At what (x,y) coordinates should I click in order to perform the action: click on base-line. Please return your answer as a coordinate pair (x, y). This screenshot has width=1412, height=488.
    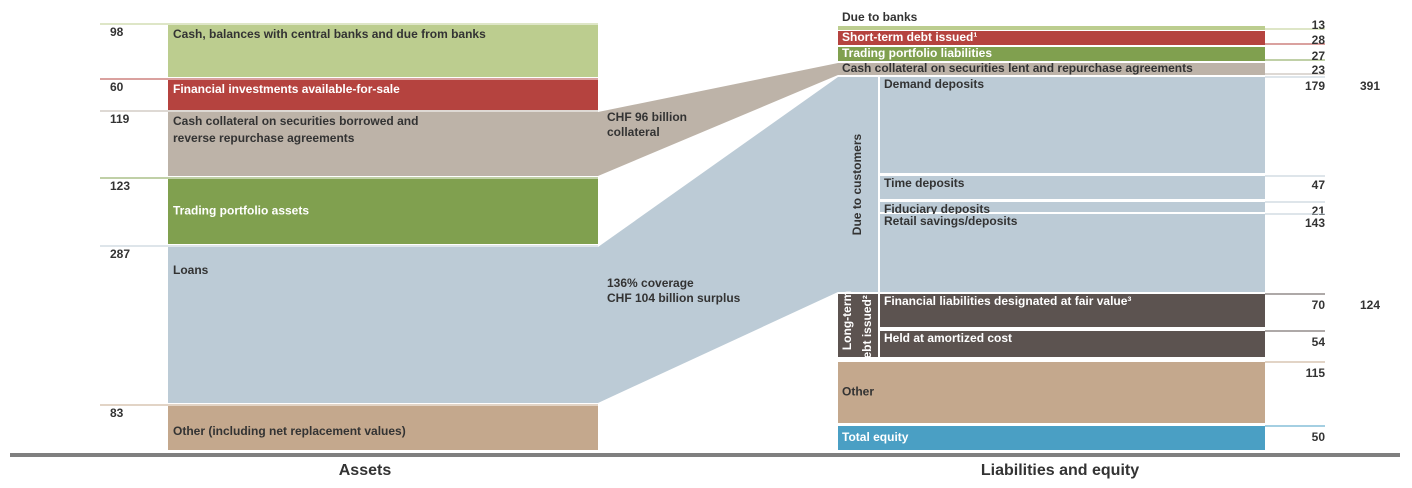
    Looking at the image, I should click on (705, 455).